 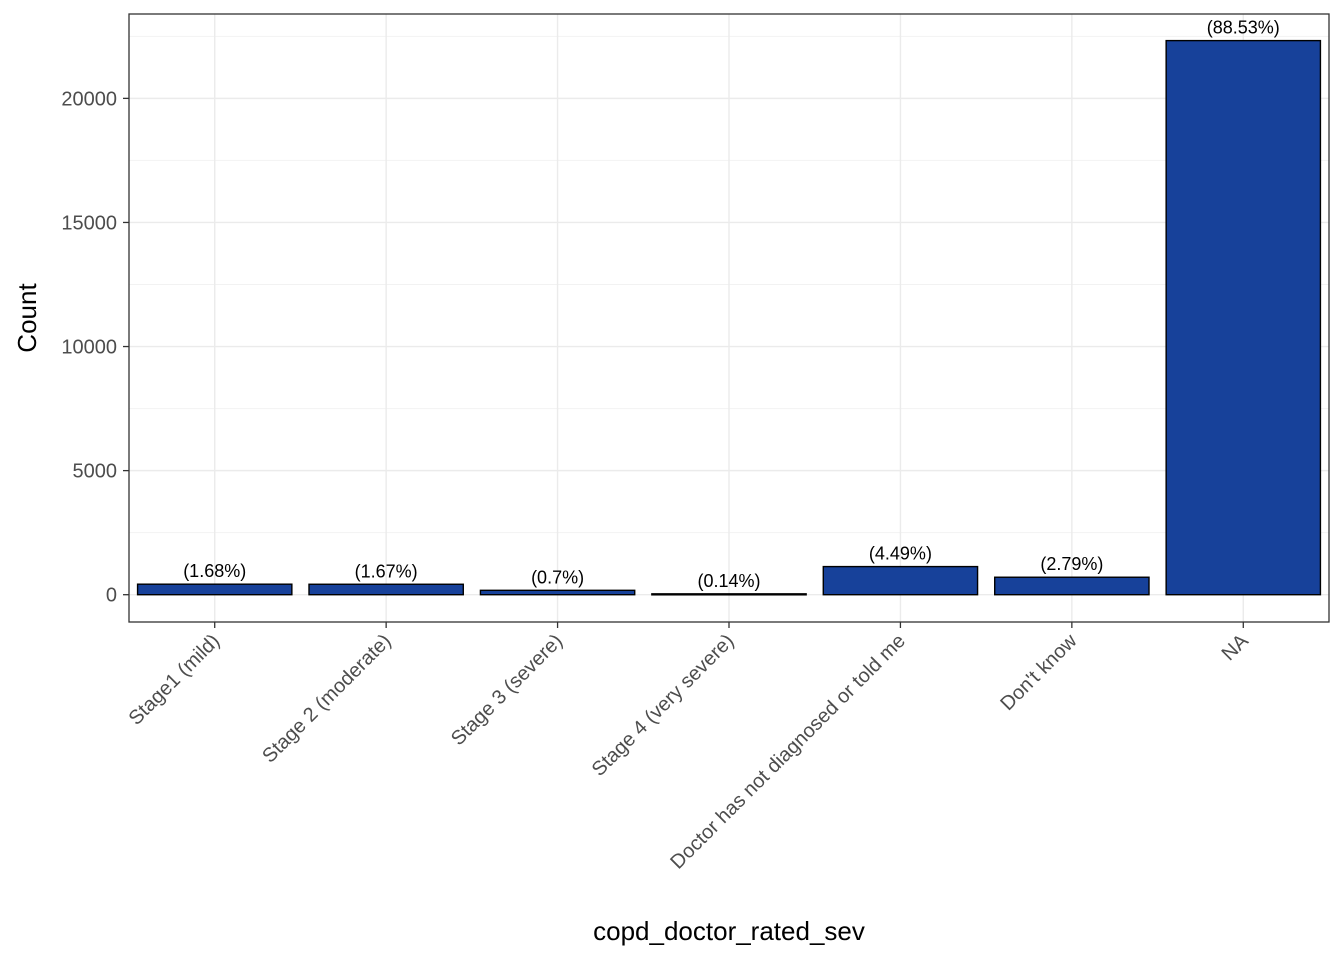 I want to click on x-axis-title: copd_doctor_rated_sev, so click(x=729, y=931).